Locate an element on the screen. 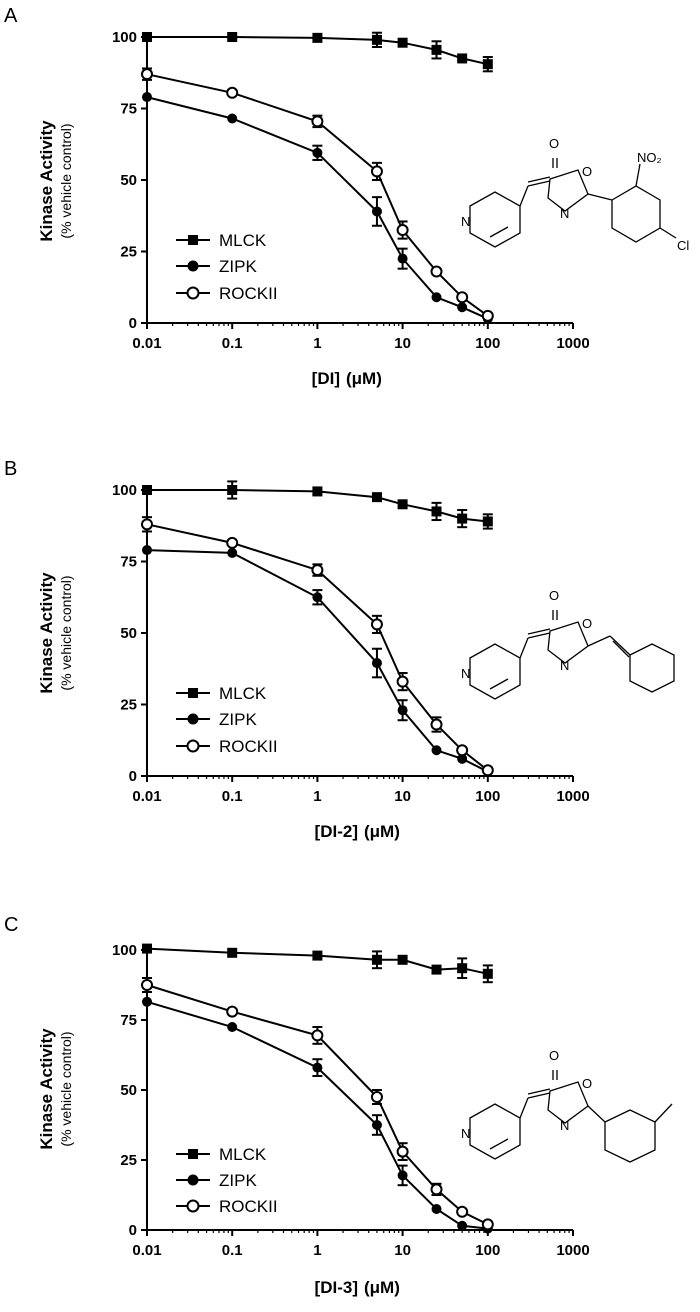  panel-c-legend-mlck: MLCK is located at coordinates (243, 1154).